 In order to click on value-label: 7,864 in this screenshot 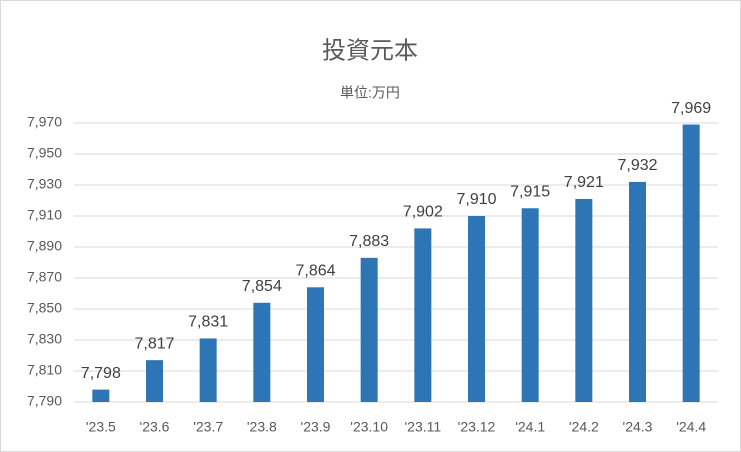, I will do `click(315, 271)`.